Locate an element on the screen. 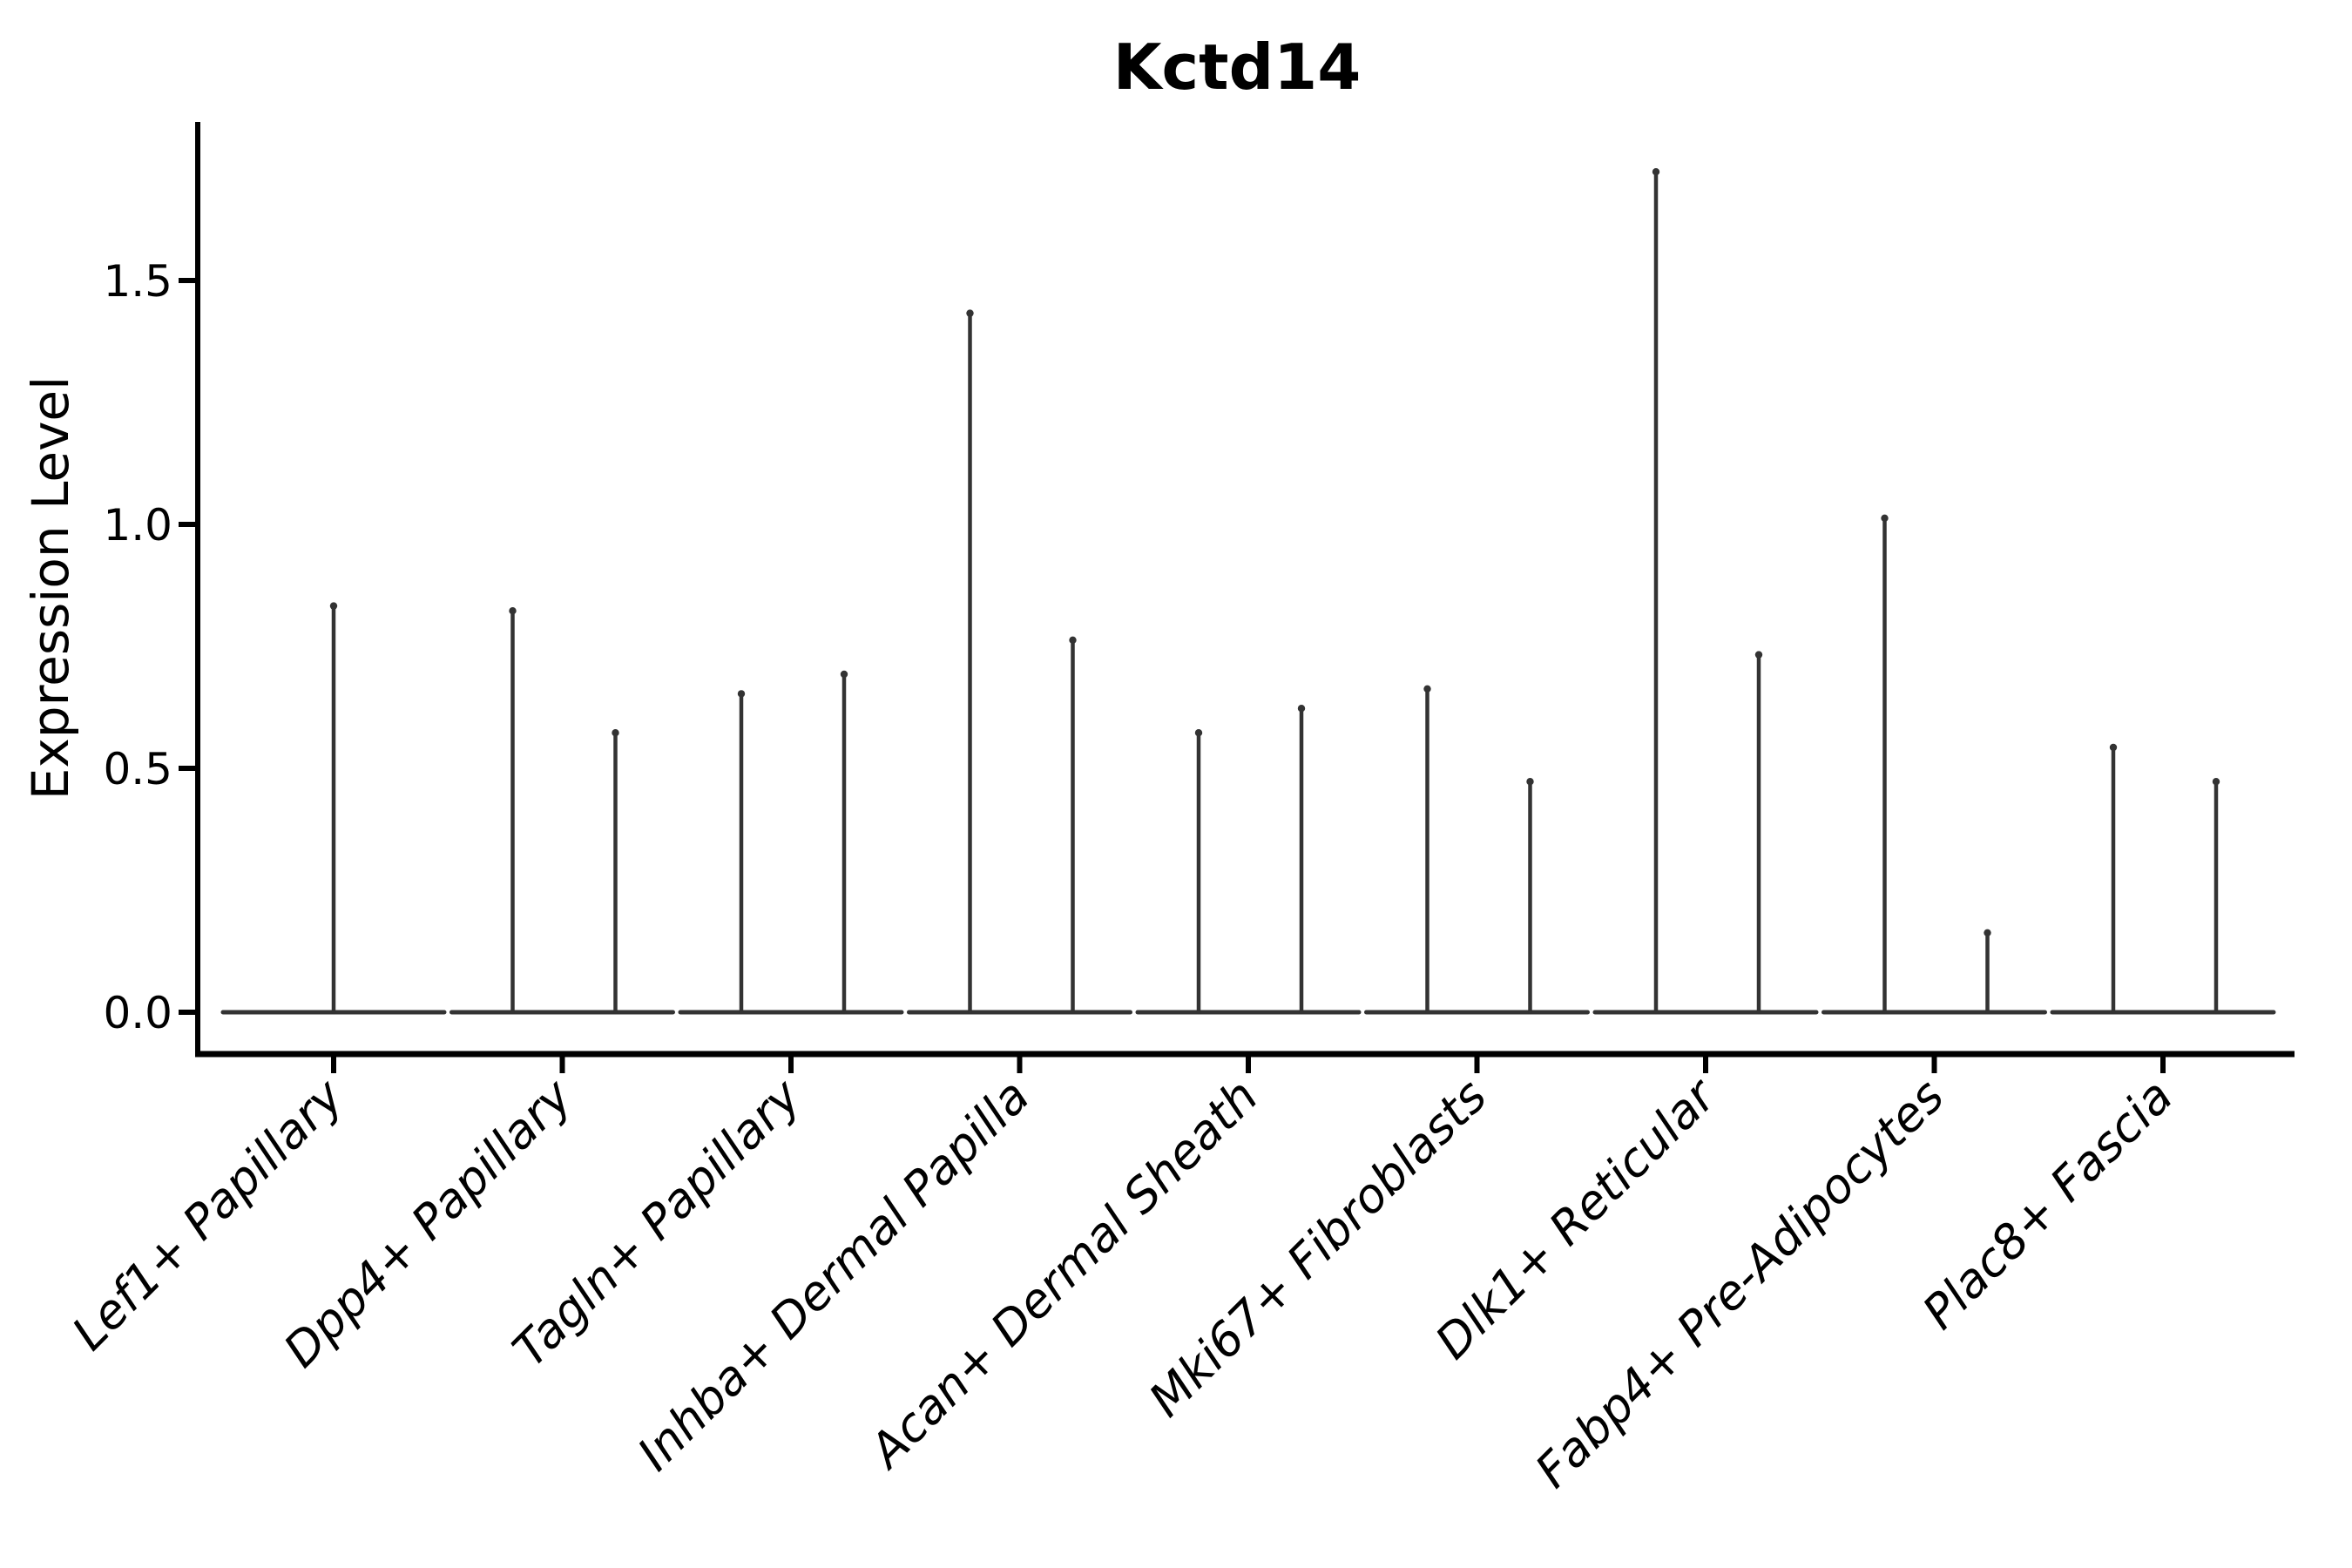 This screenshot has height=1568, width=2352. y-tick-label: 0.0 is located at coordinates (137, 1013).